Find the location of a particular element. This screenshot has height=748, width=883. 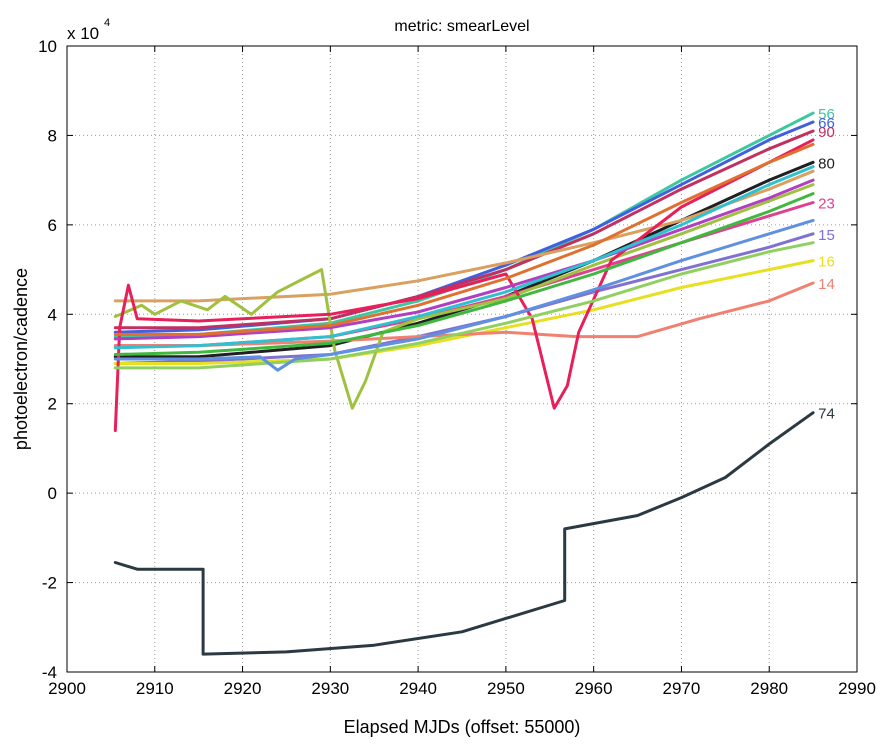

series-end-label: 66 is located at coordinates (826, 123).